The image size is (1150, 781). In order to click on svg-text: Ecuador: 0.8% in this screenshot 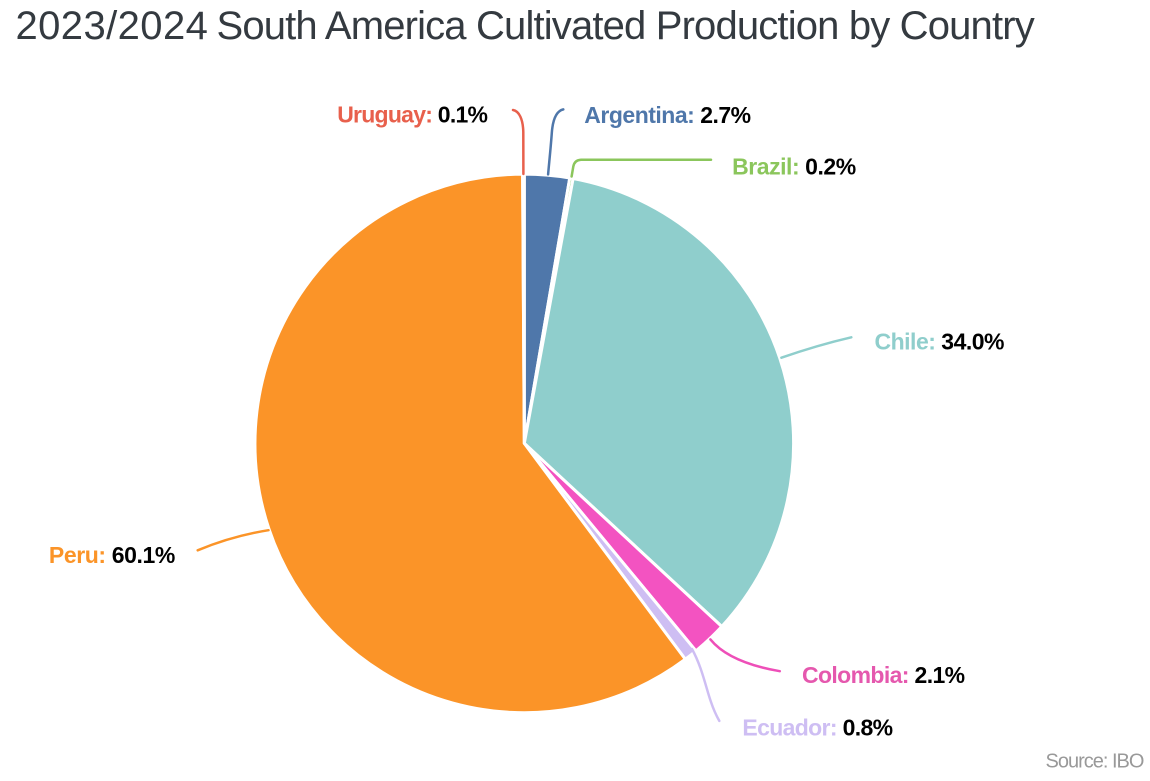, I will do `click(817, 727)`.